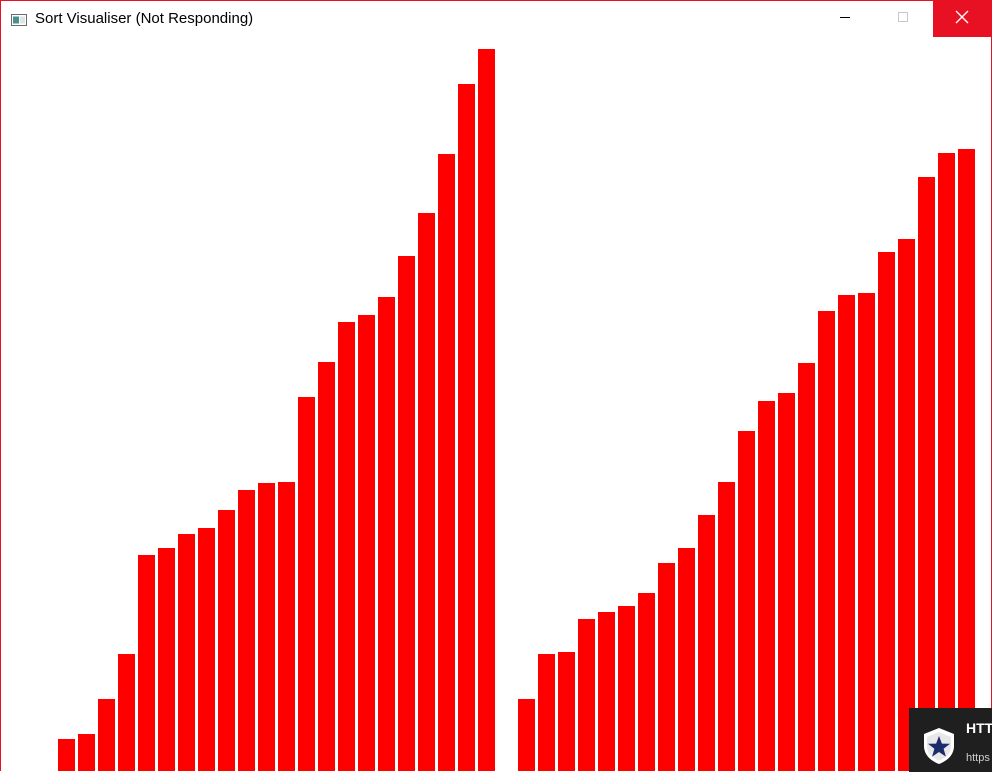 This screenshot has height=772, width=992. I want to click on shield-star-icon, so click(939, 746).